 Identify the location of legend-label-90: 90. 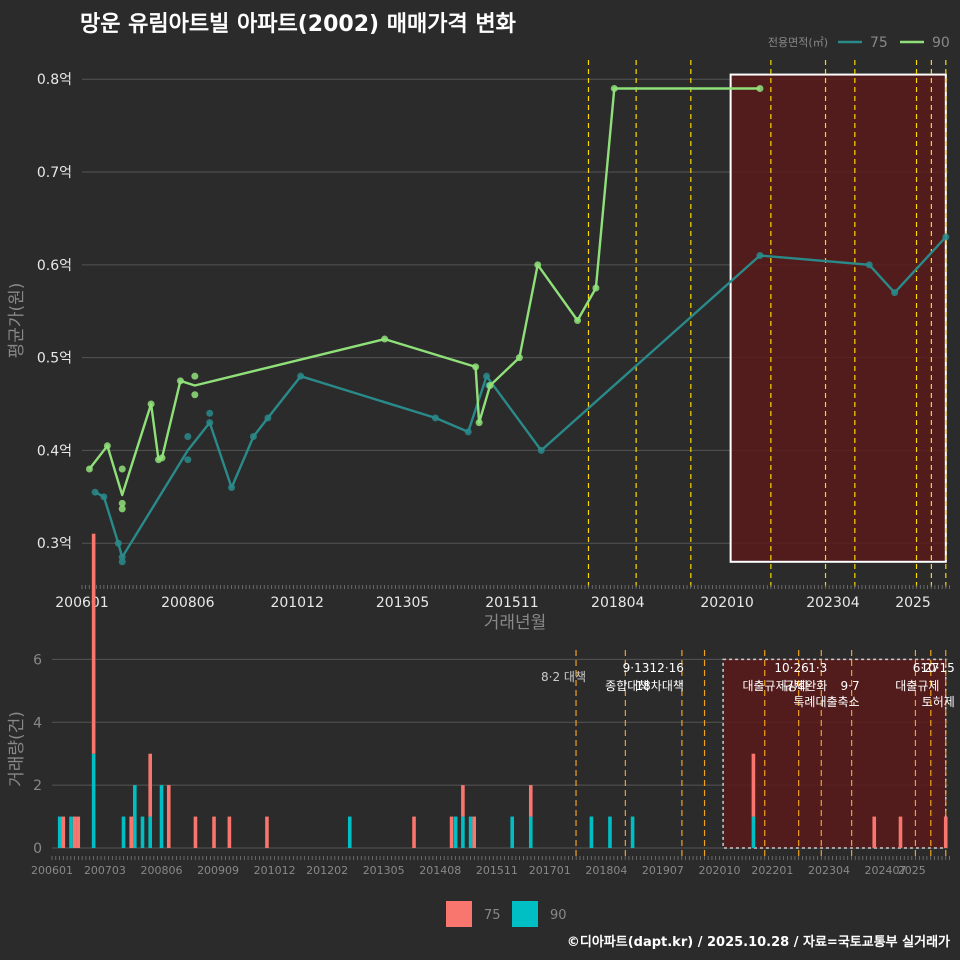
(941, 43).